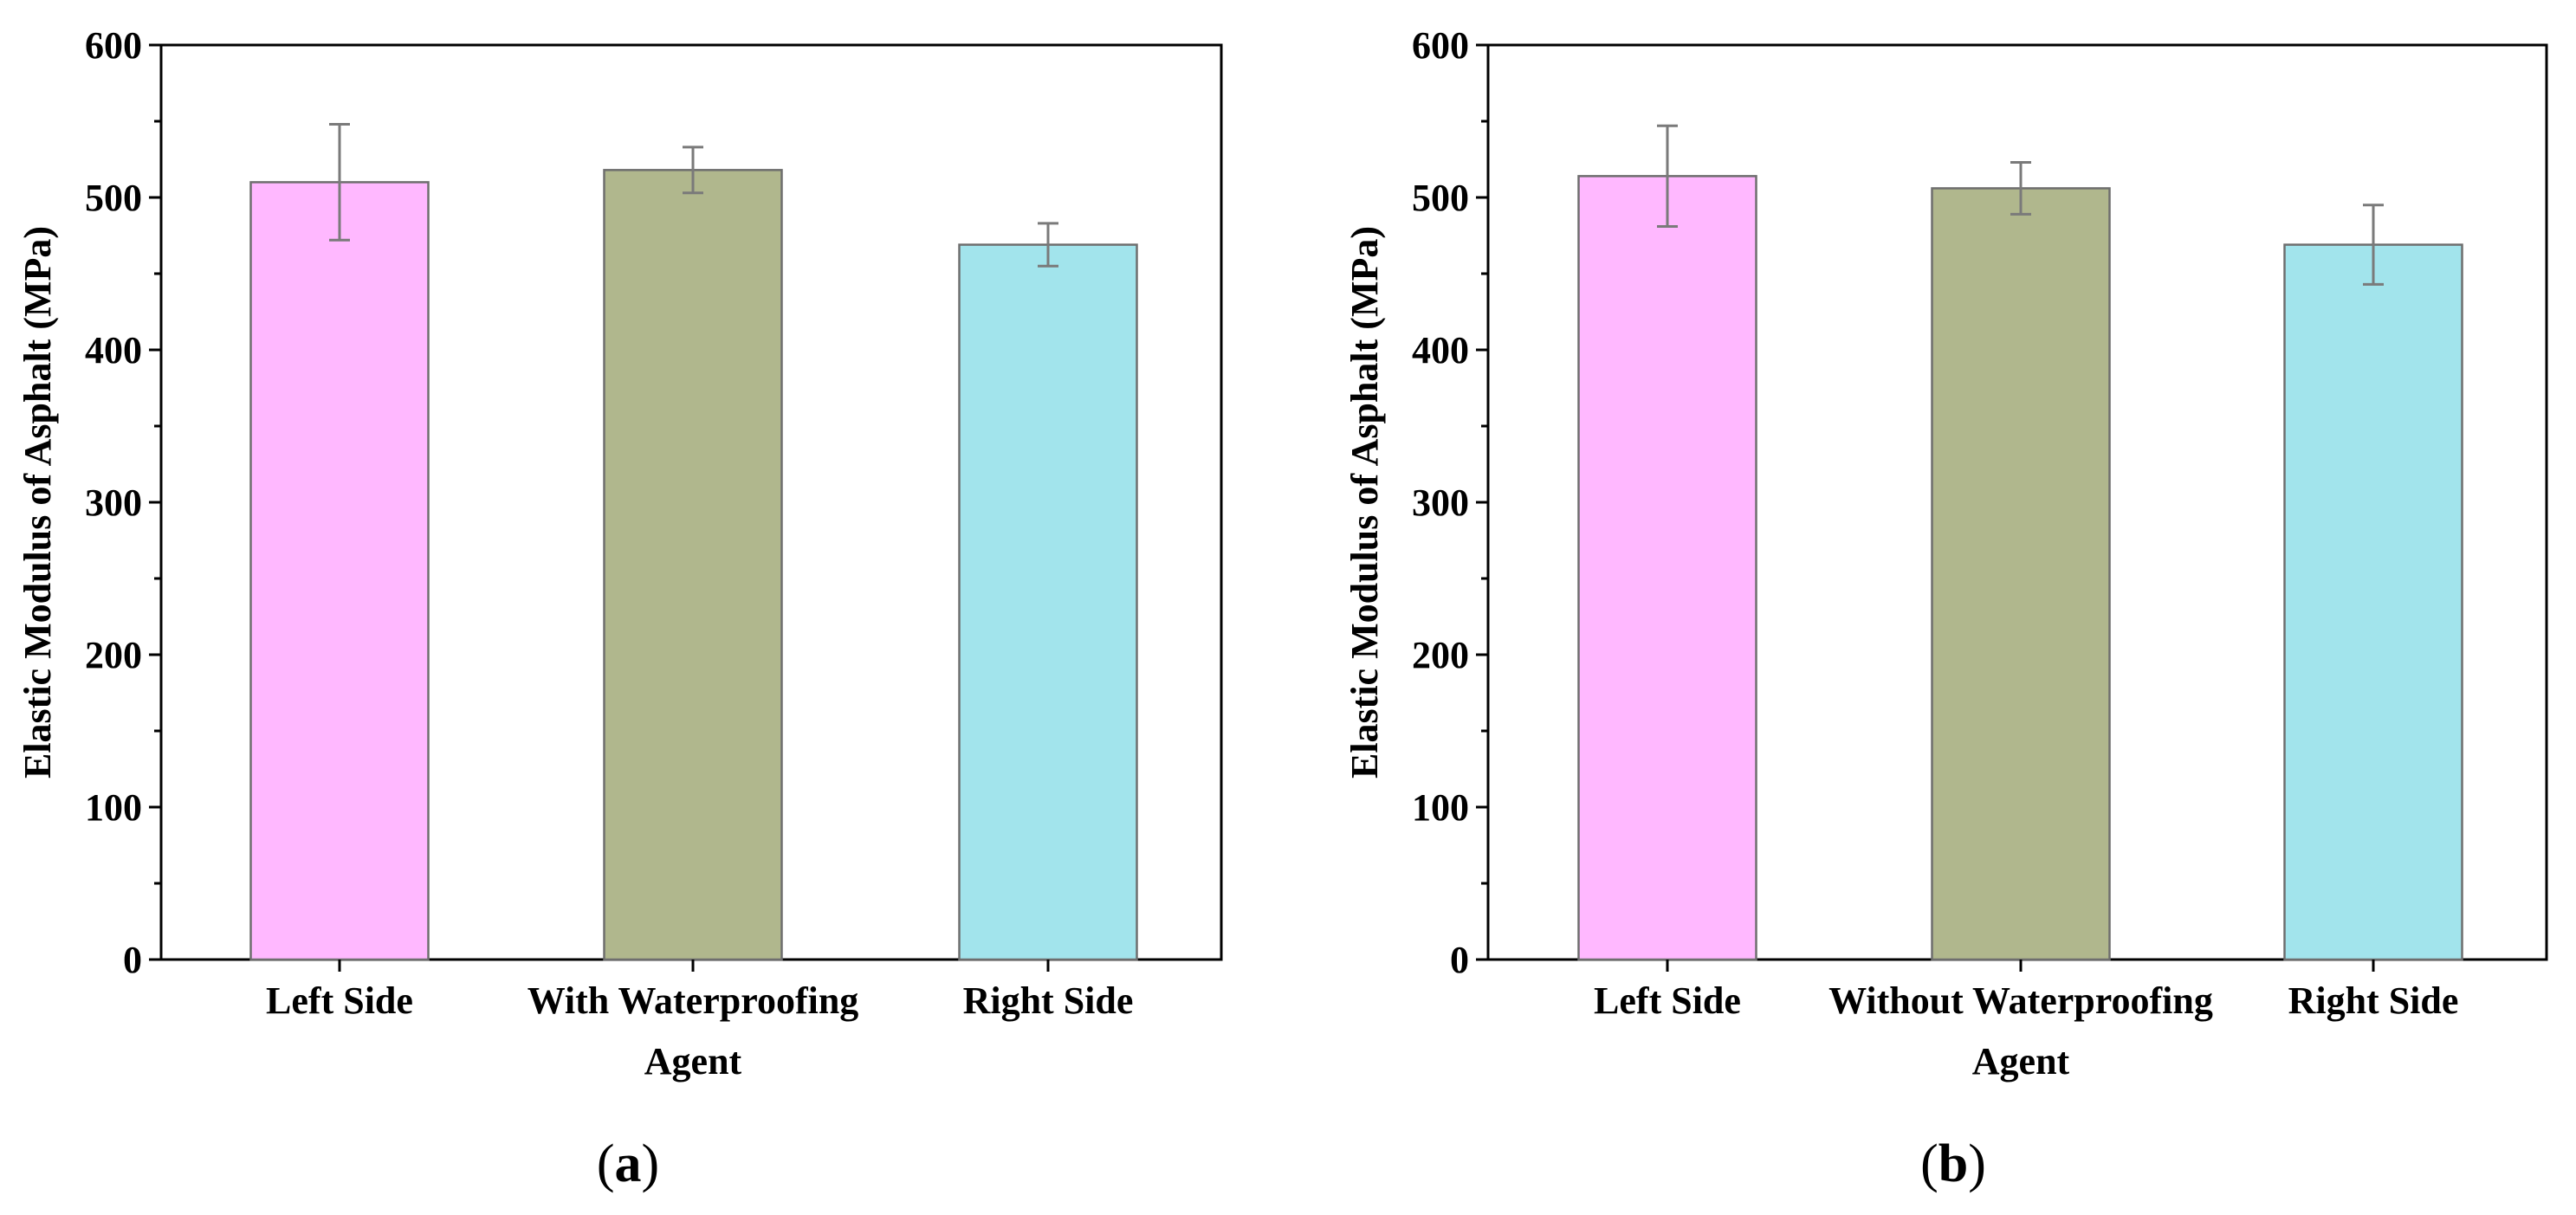 The height and width of the screenshot is (1215, 2576). I want to click on panel-label-letter: b, so click(1953, 1163).